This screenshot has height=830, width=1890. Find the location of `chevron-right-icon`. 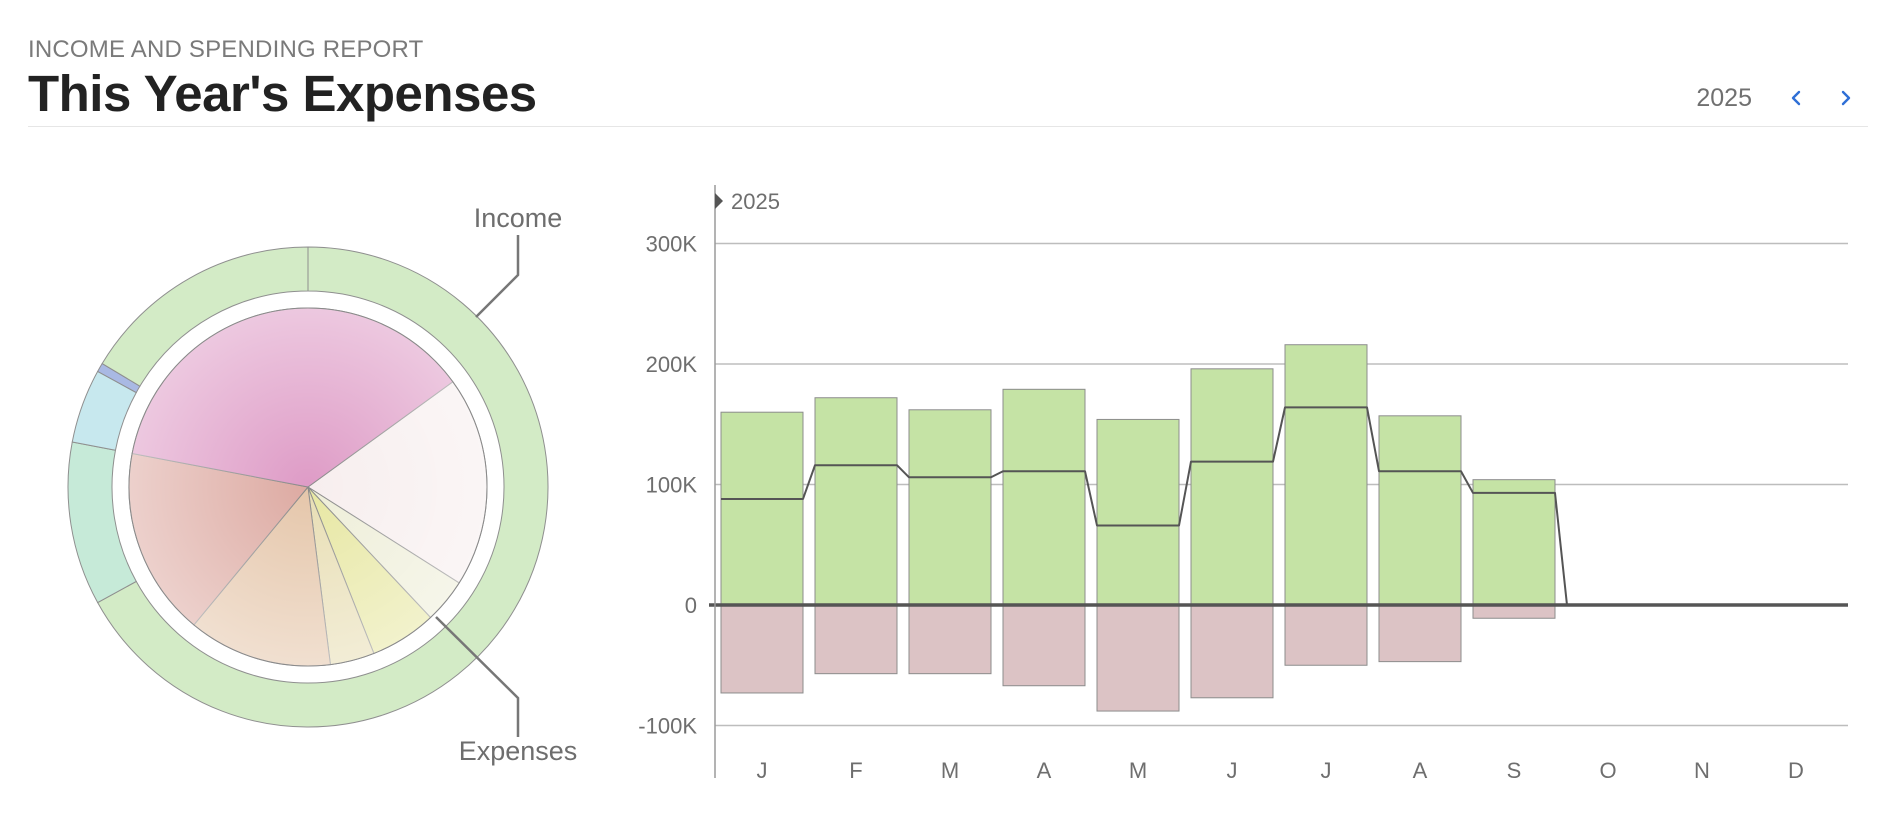

chevron-right-icon is located at coordinates (1846, 98).